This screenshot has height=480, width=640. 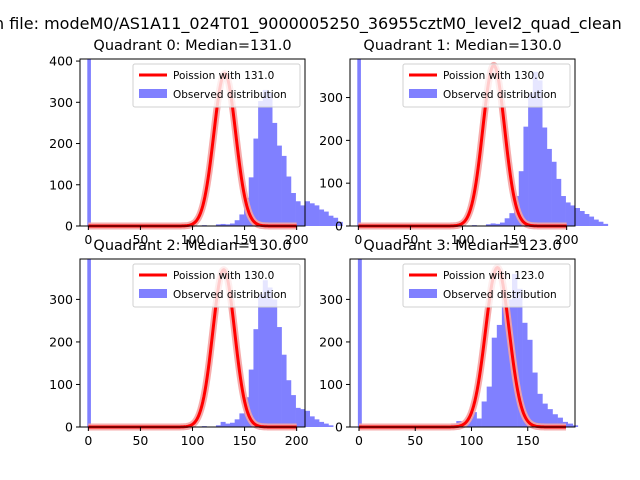 I want to click on legend-line-label: Poission with 131.0, so click(x=223, y=76).